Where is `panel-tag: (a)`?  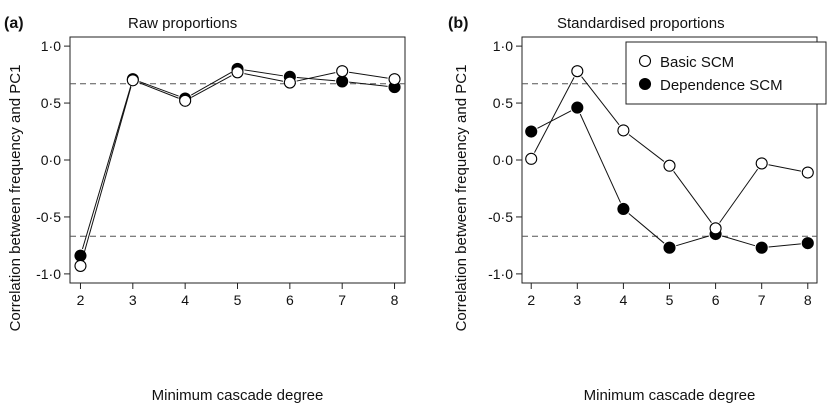
panel-tag: (a) is located at coordinates (14, 23).